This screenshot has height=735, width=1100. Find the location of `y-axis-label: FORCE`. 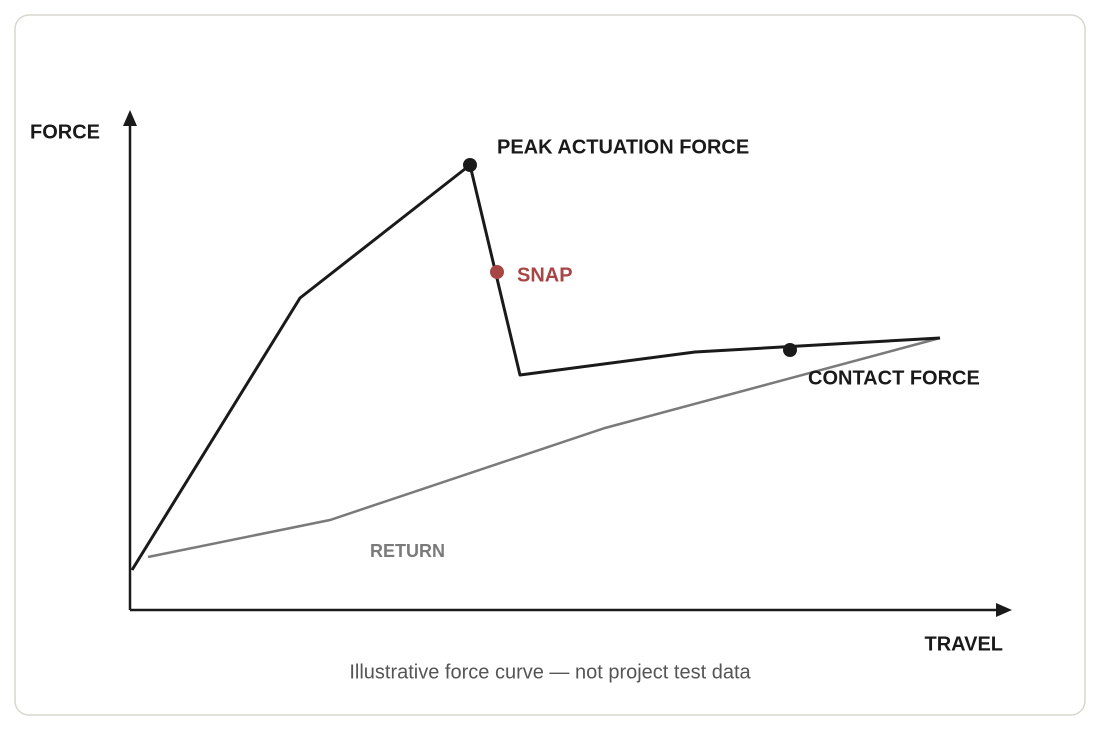

y-axis-label: FORCE is located at coordinates (65, 132).